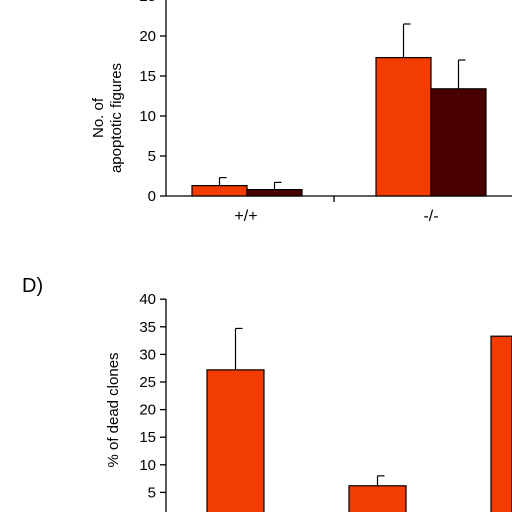 This screenshot has width=512, height=512. What do you see at coordinates (116, 118) in the screenshot?
I see `y-axis-label-line-2: apoptotic figures` at bounding box center [116, 118].